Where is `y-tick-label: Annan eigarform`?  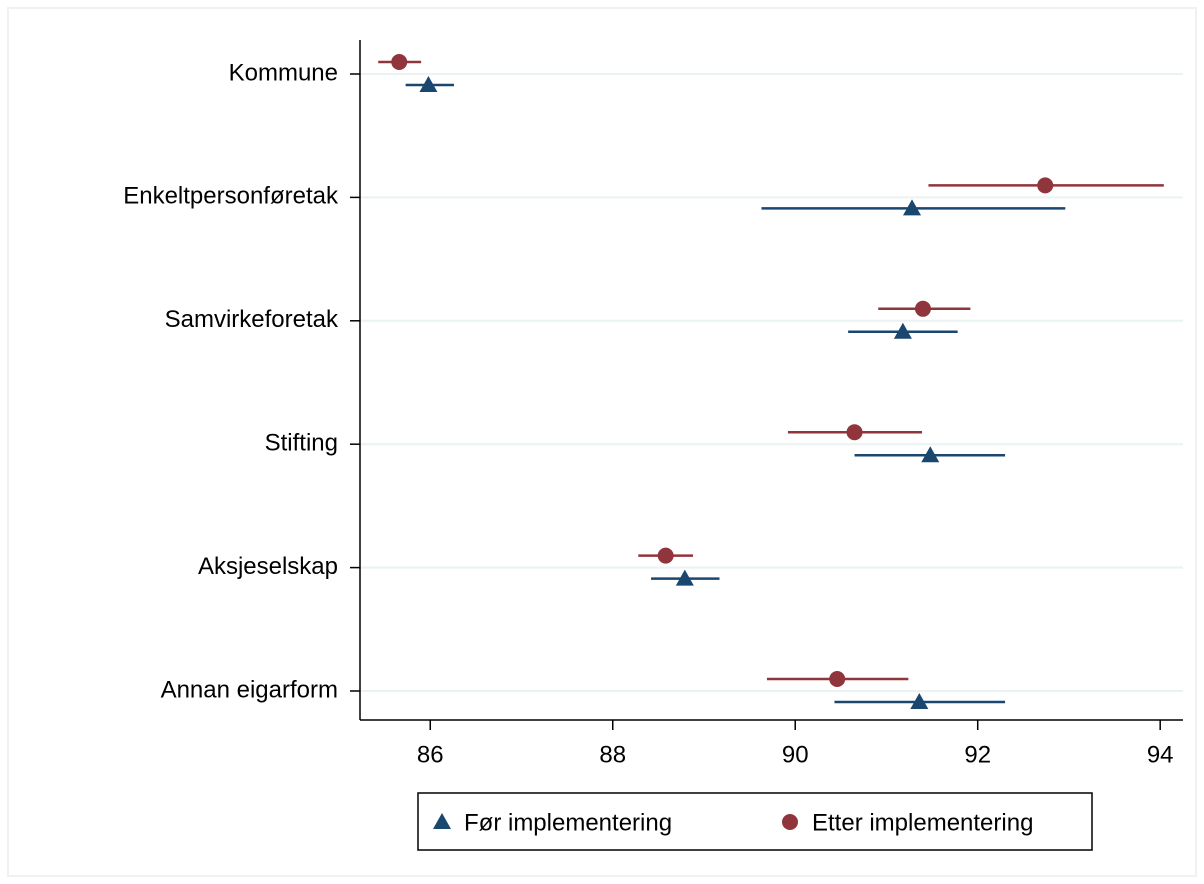
y-tick-label: Annan eigarform is located at coordinates (249, 689).